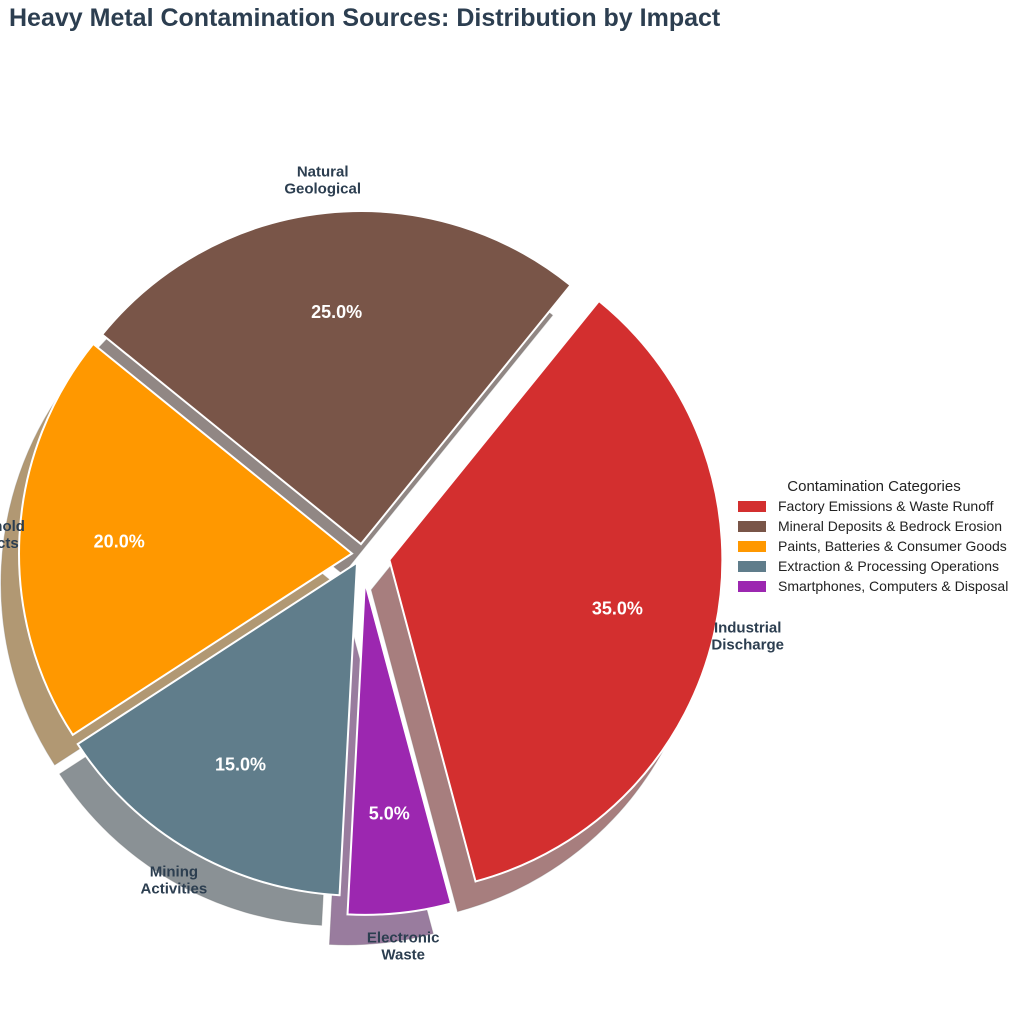  I want to click on percent-label-mining-activities: 15.0%, so click(240, 765).